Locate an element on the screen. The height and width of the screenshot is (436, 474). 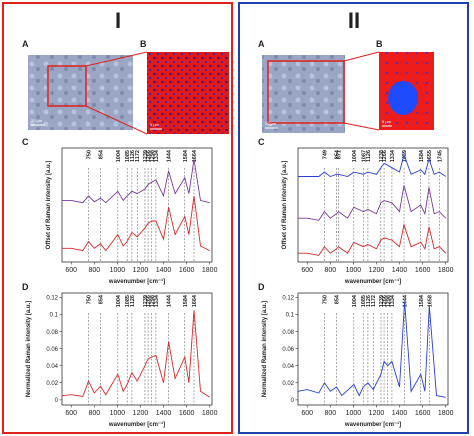
y-tick-label: 0.02 is located at coordinates (52, 384).